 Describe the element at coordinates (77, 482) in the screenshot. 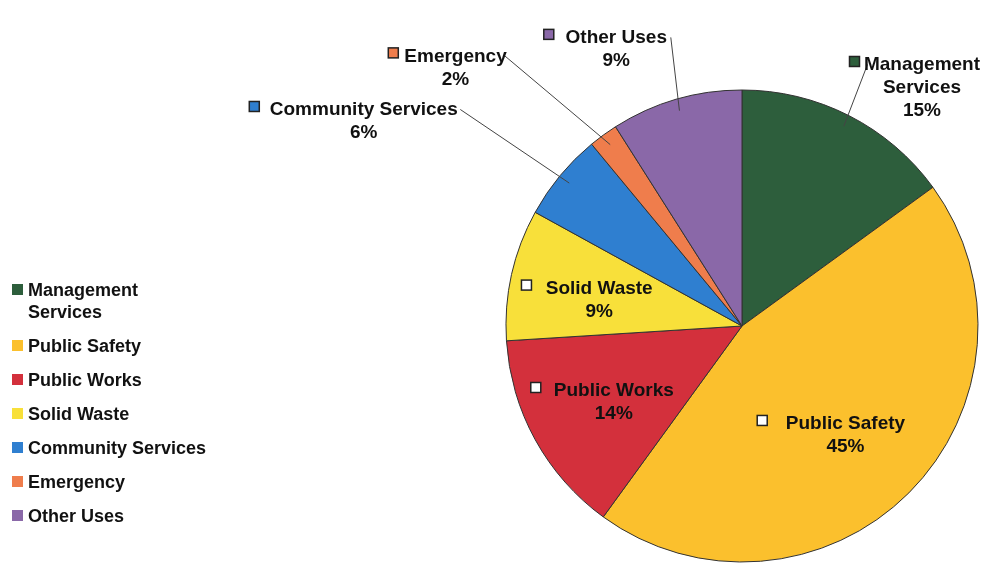

I see `category-label: Emergency` at that location.